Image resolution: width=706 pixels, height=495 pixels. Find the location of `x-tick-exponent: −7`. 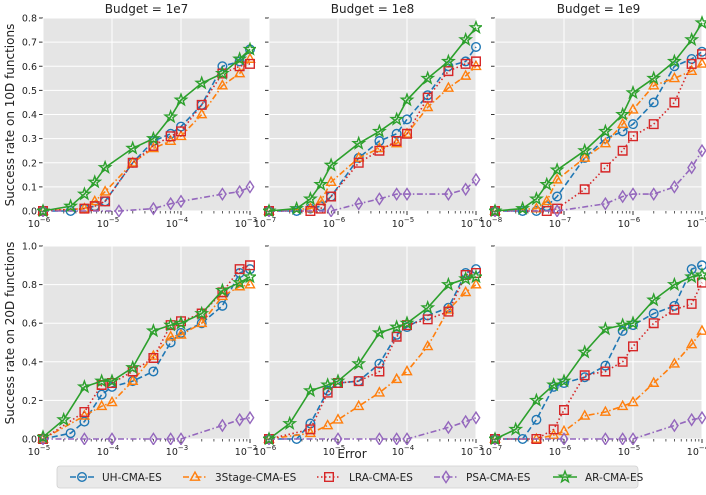

x-tick-exponent: −7 is located at coordinates (497, 448).